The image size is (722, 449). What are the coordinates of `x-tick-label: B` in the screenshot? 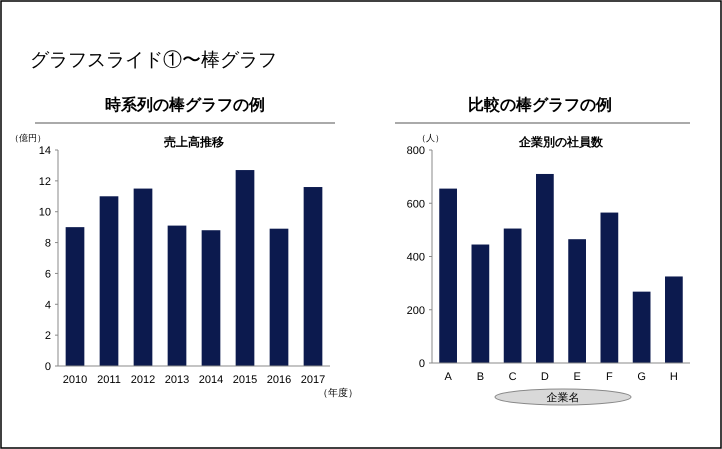 It's located at (480, 377).